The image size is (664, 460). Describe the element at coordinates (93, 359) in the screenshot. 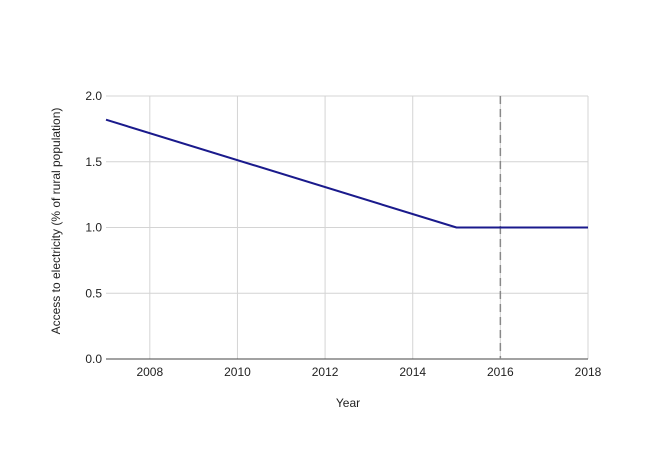

I see `y-tick-label: 0.0` at that location.